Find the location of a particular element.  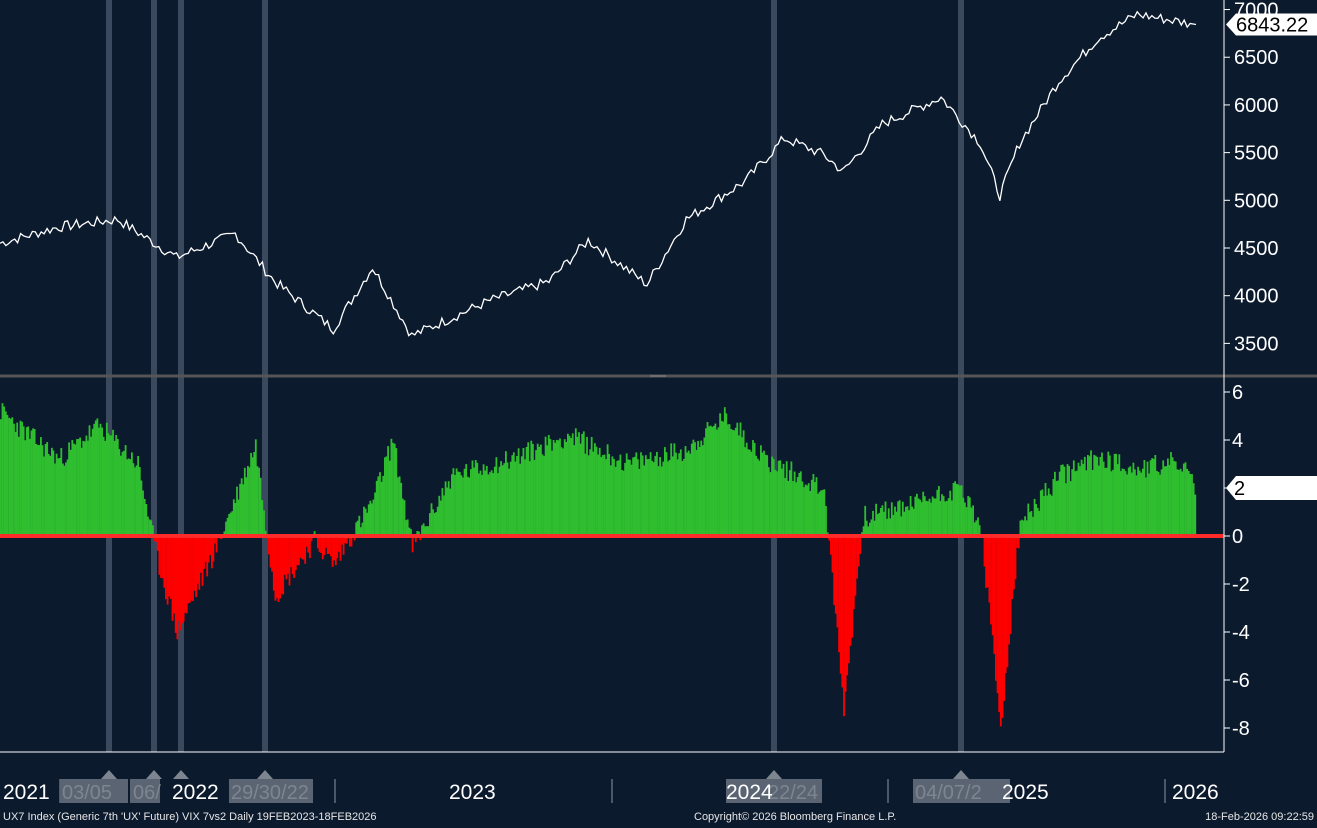

y-tick-label: -2 is located at coordinates (1241, 585).